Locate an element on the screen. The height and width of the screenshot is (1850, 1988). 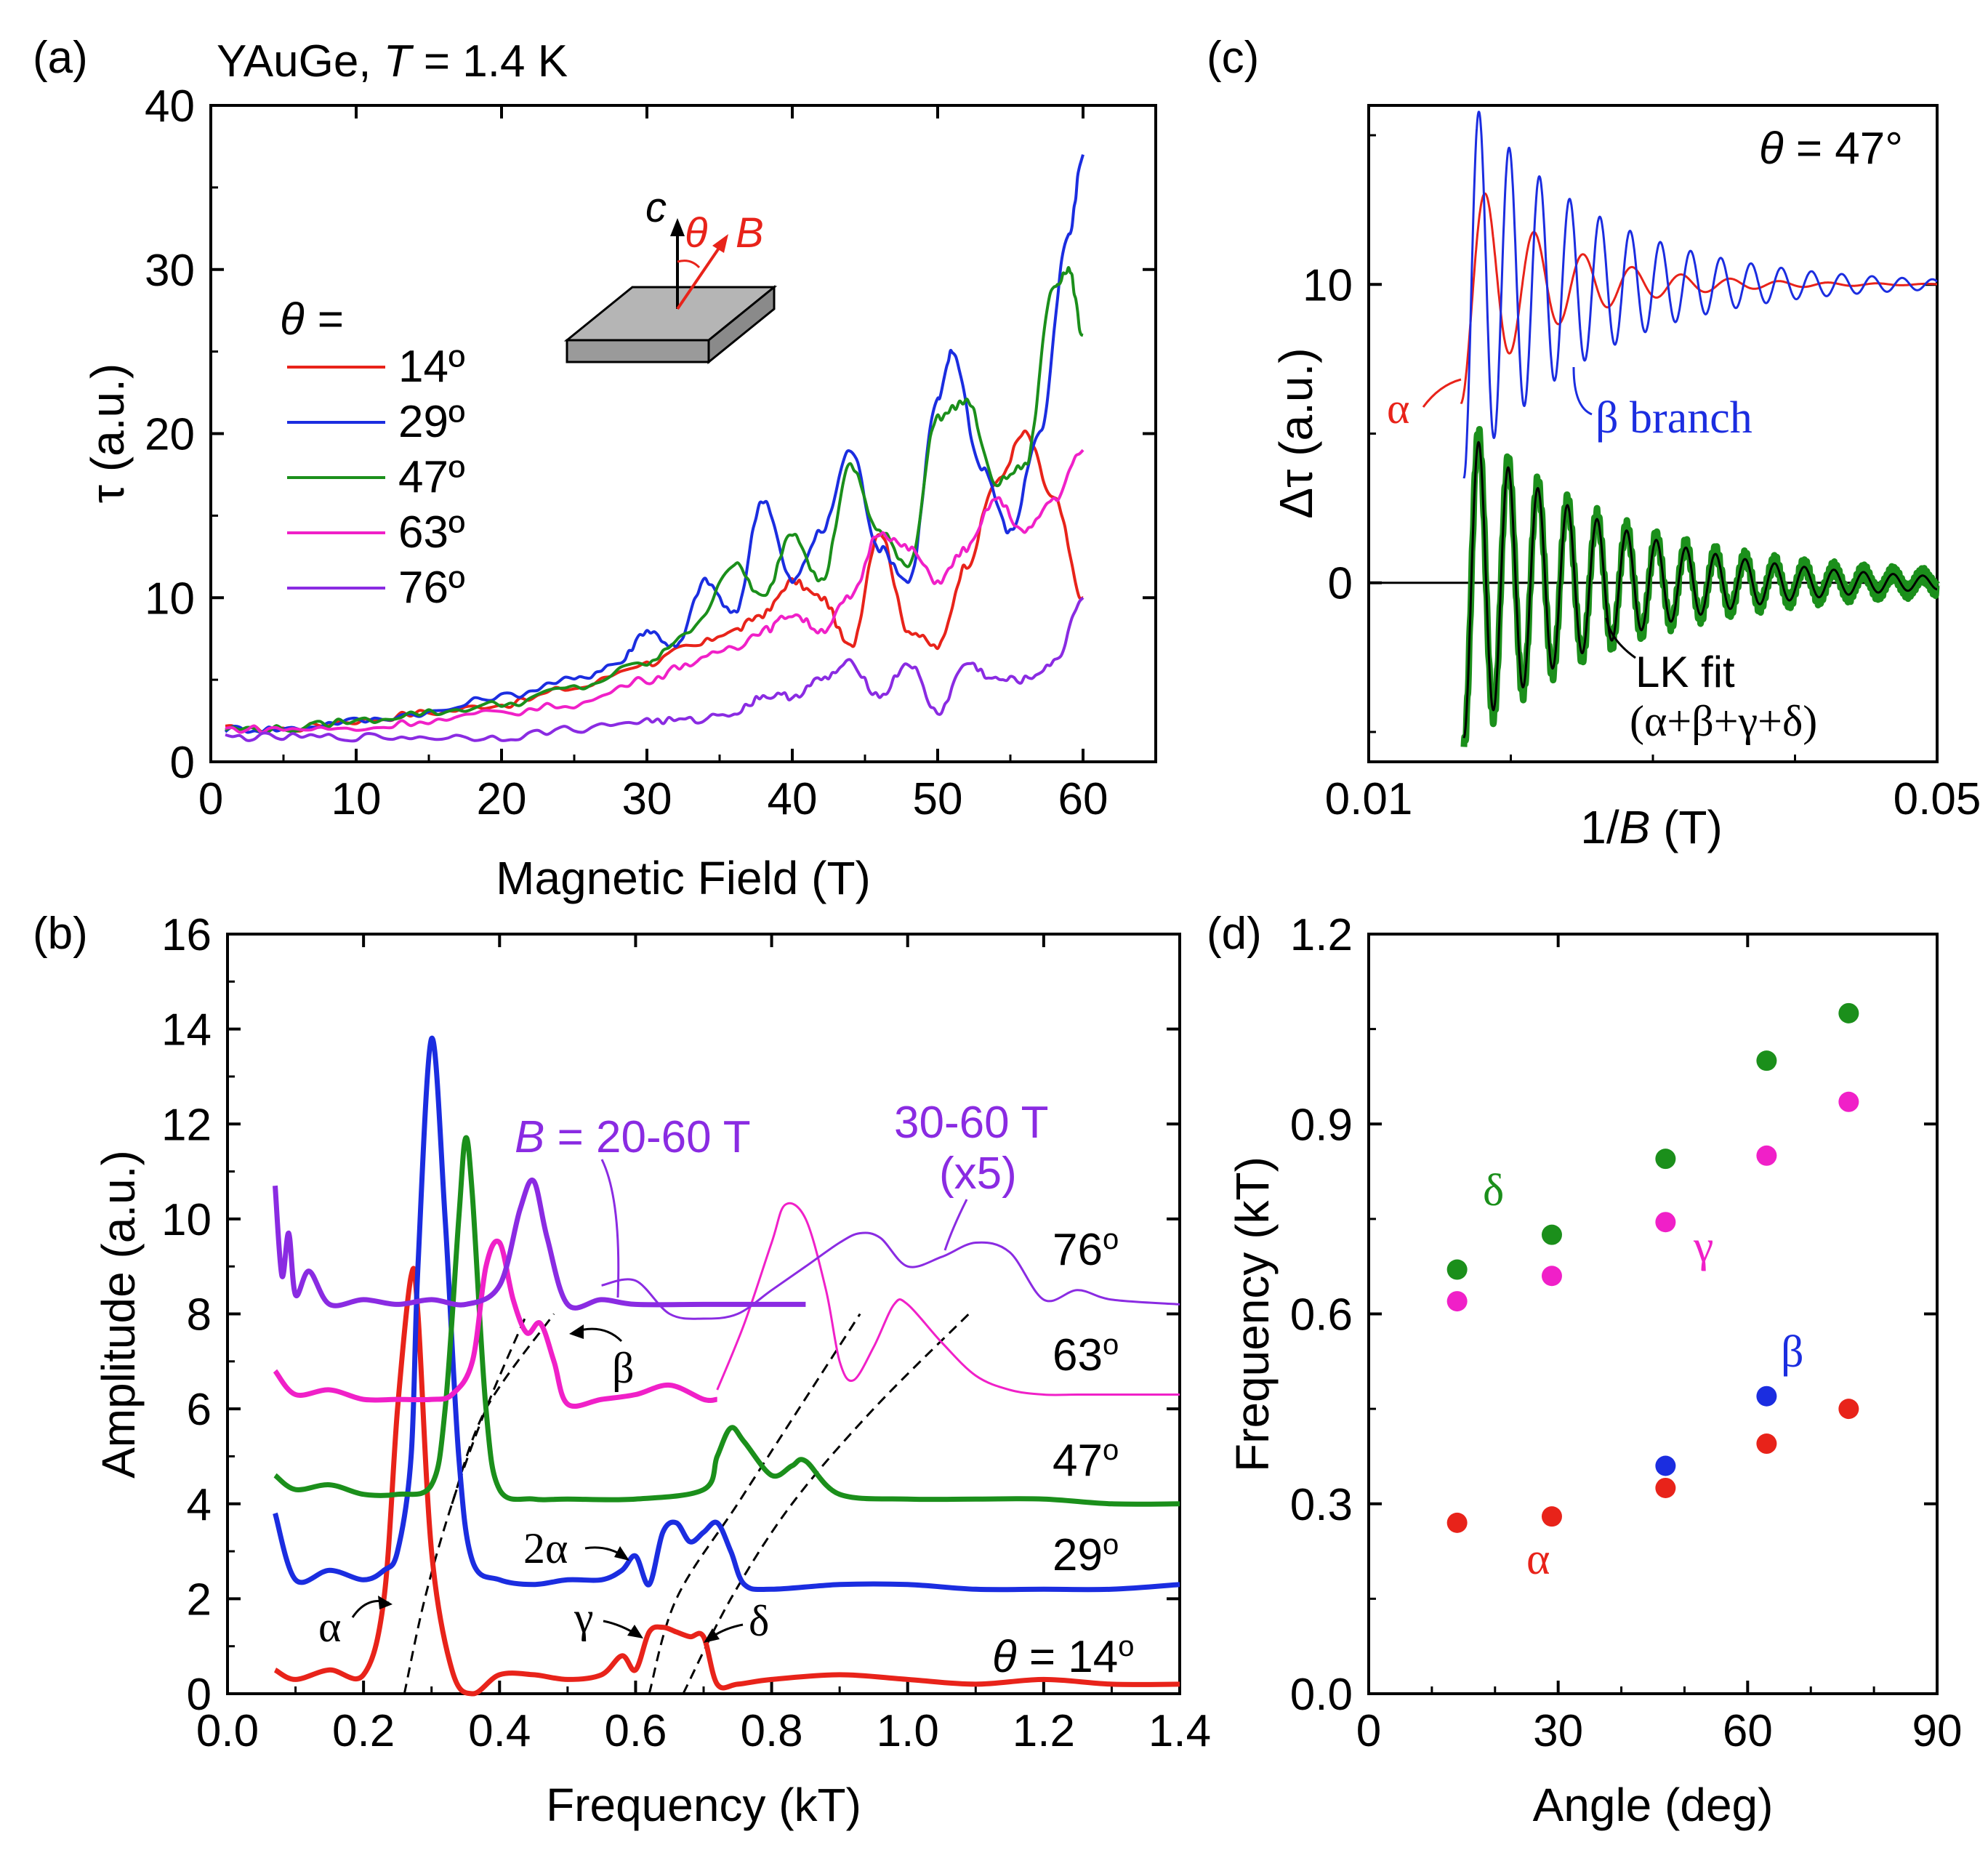
sample-slab-side is located at coordinates (741, 324).